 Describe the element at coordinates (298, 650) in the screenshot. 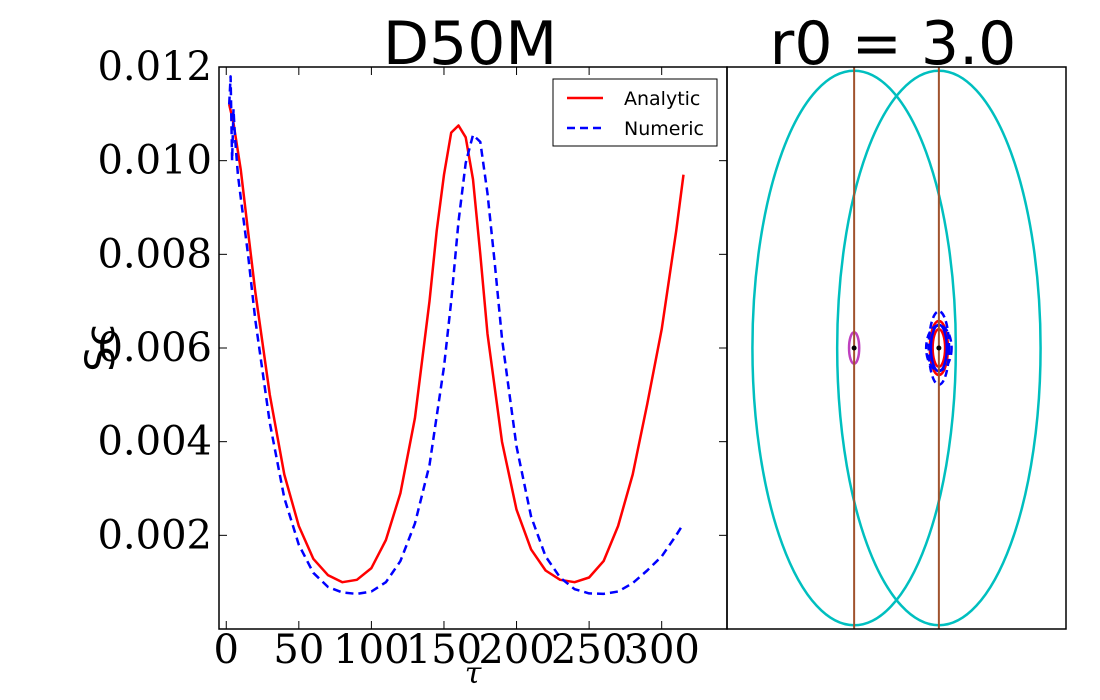

I see `x-tick-label: 50` at that location.